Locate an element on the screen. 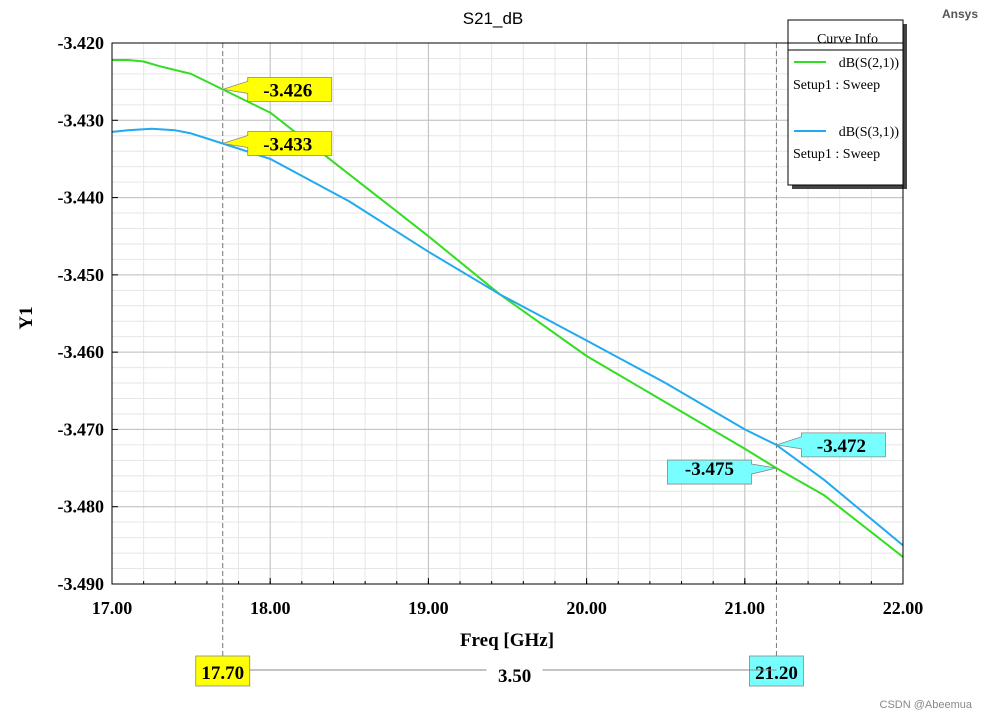  chart-title: S21_dB is located at coordinates (493, 18).